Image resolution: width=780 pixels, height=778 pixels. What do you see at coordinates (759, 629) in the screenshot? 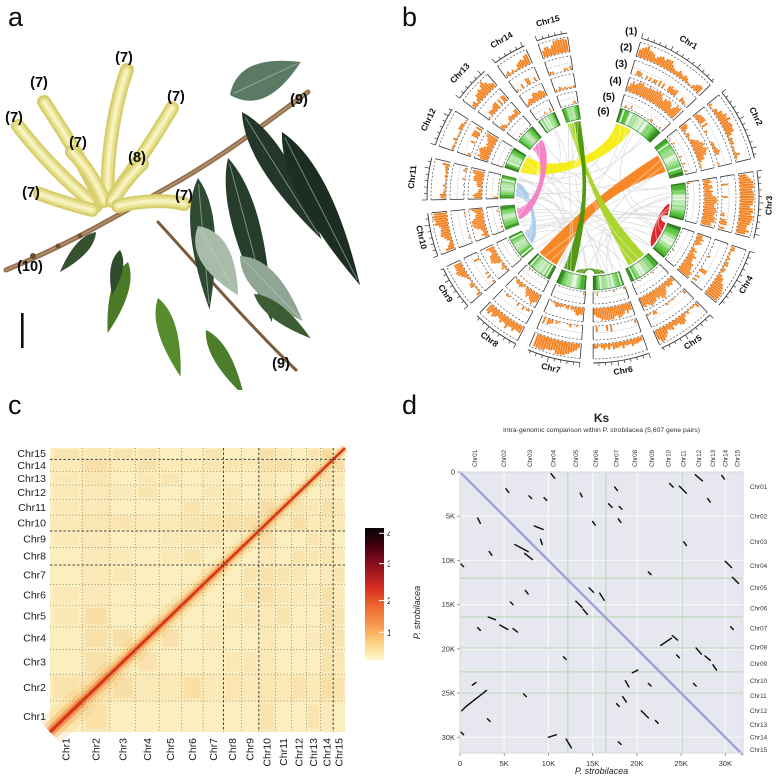
I see `right-chromosome-label: Chr07` at bounding box center [759, 629].